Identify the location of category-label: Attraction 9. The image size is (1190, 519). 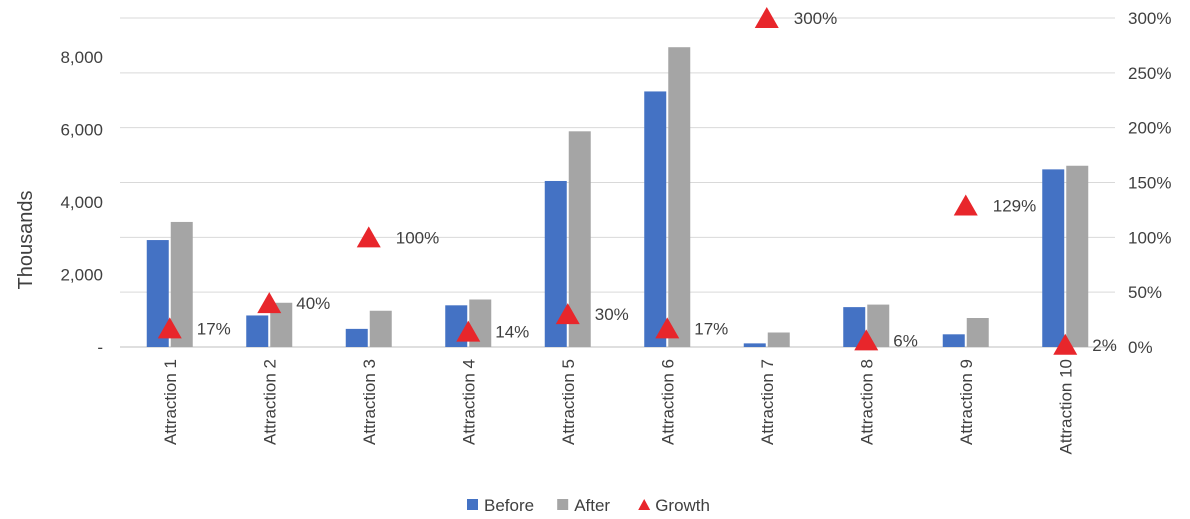
(966, 402).